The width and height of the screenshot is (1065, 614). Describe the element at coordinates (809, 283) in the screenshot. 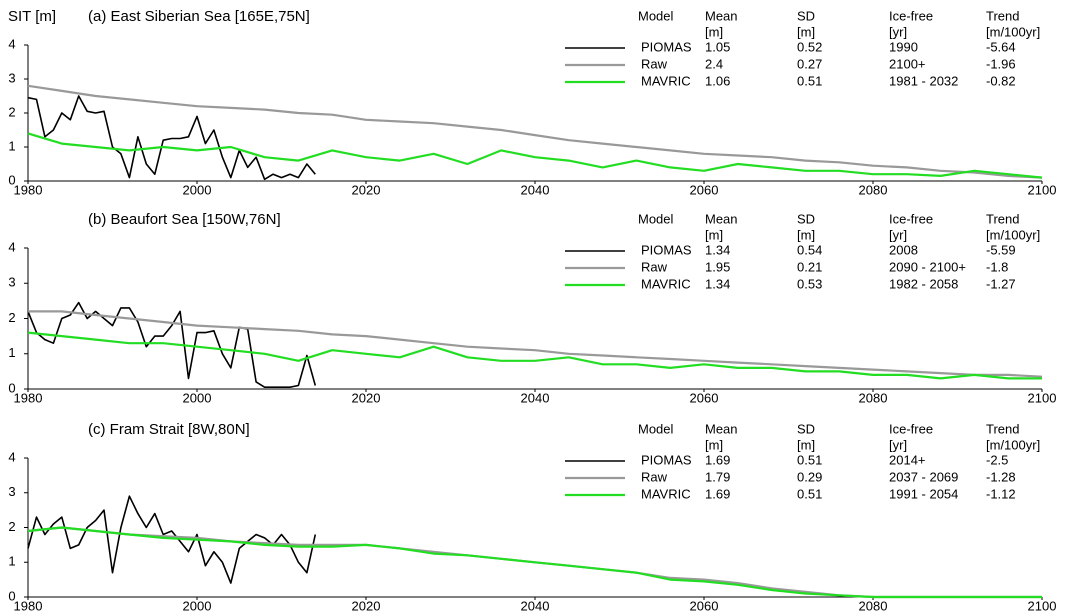

I see `legend-sd: 0.53` at that location.